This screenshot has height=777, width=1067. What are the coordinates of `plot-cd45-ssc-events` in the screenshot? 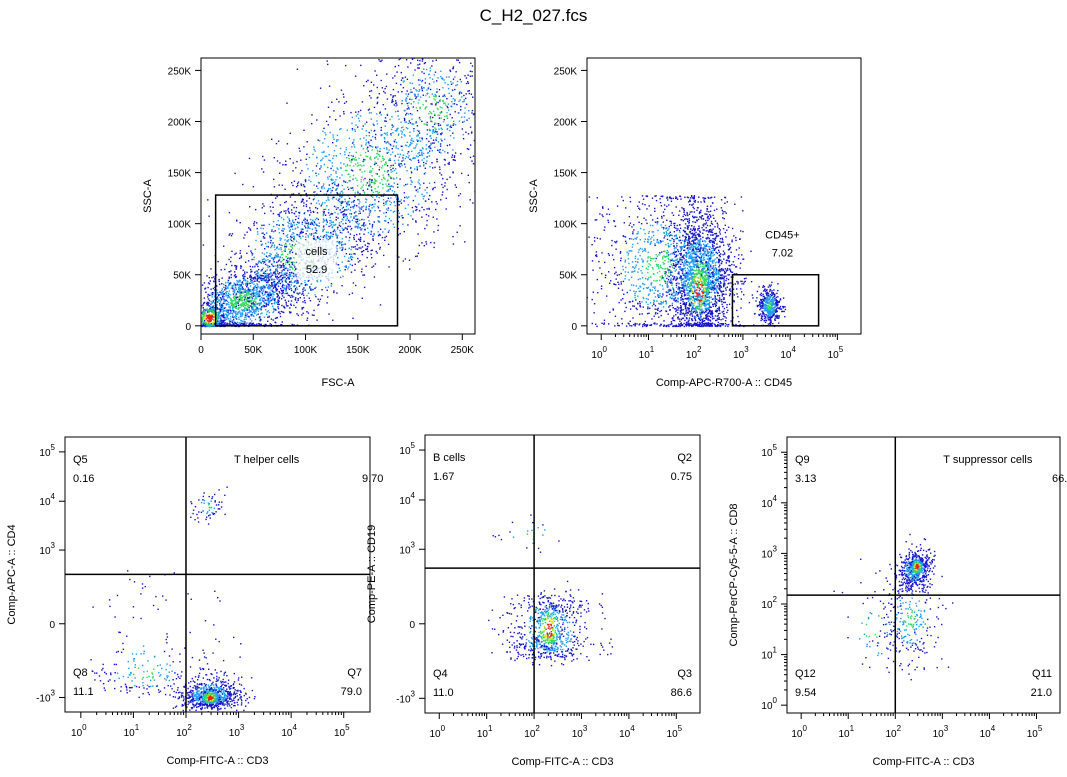 It's located at (687, 261).